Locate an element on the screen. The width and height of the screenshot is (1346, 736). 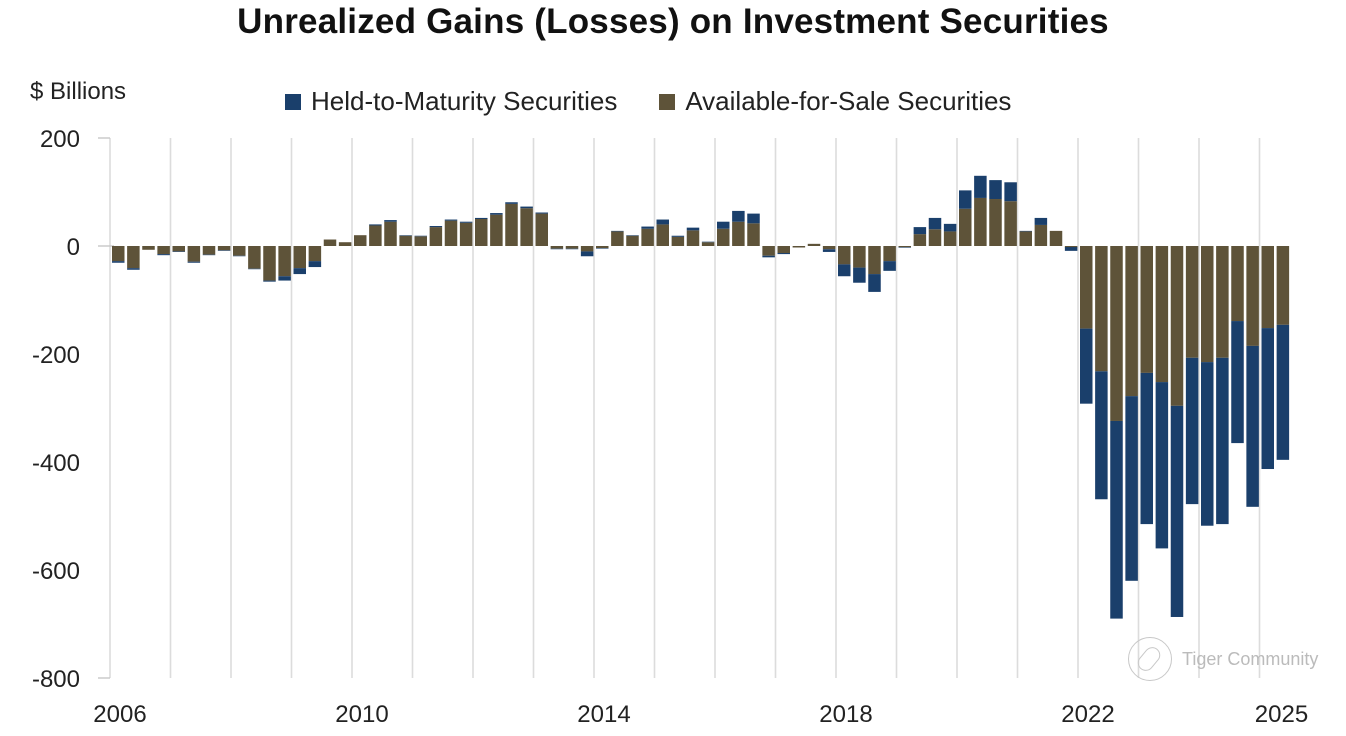
bar-afs-2010Q2 is located at coordinates (375, 235).